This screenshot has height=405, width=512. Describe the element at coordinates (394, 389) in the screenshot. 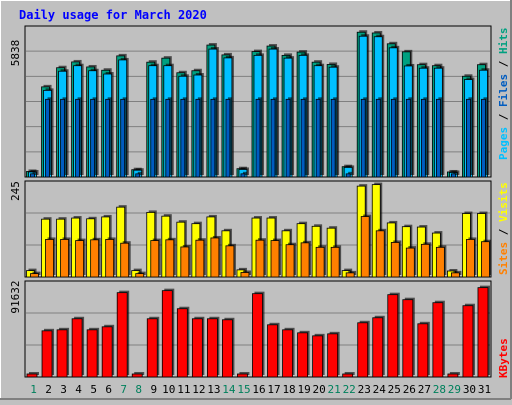

I see `x-tick-label: 25` at that location.